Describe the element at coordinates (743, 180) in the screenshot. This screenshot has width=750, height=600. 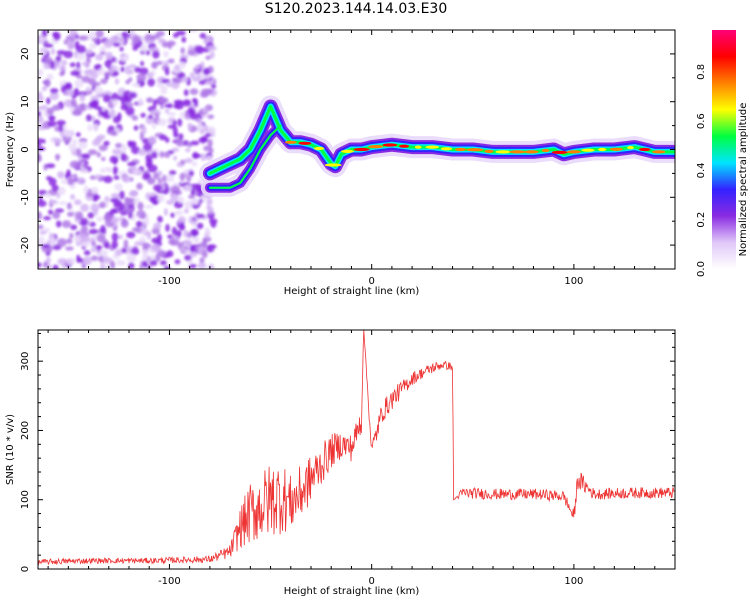
I see `colorbar-label: Normalized spectral amplitude` at that location.